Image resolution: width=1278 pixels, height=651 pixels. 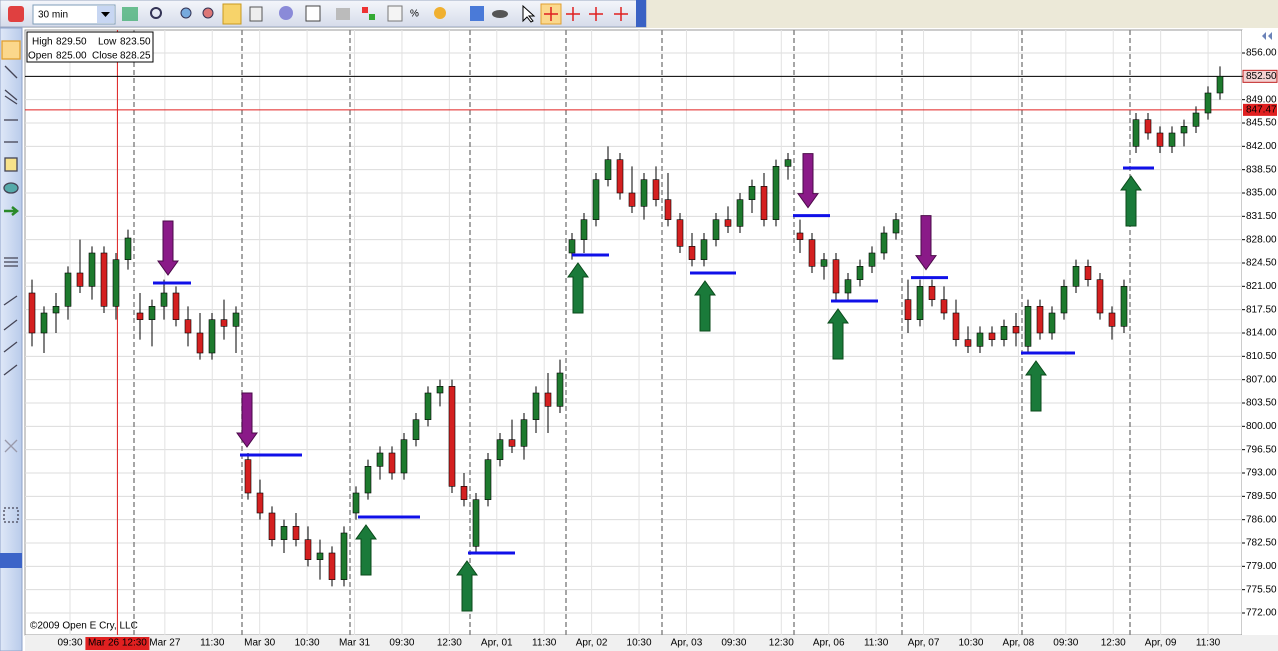 What do you see at coordinates (1261, 449) in the screenshot?
I see `y-tick-label: 796.50` at bounding box center [1261, 449].